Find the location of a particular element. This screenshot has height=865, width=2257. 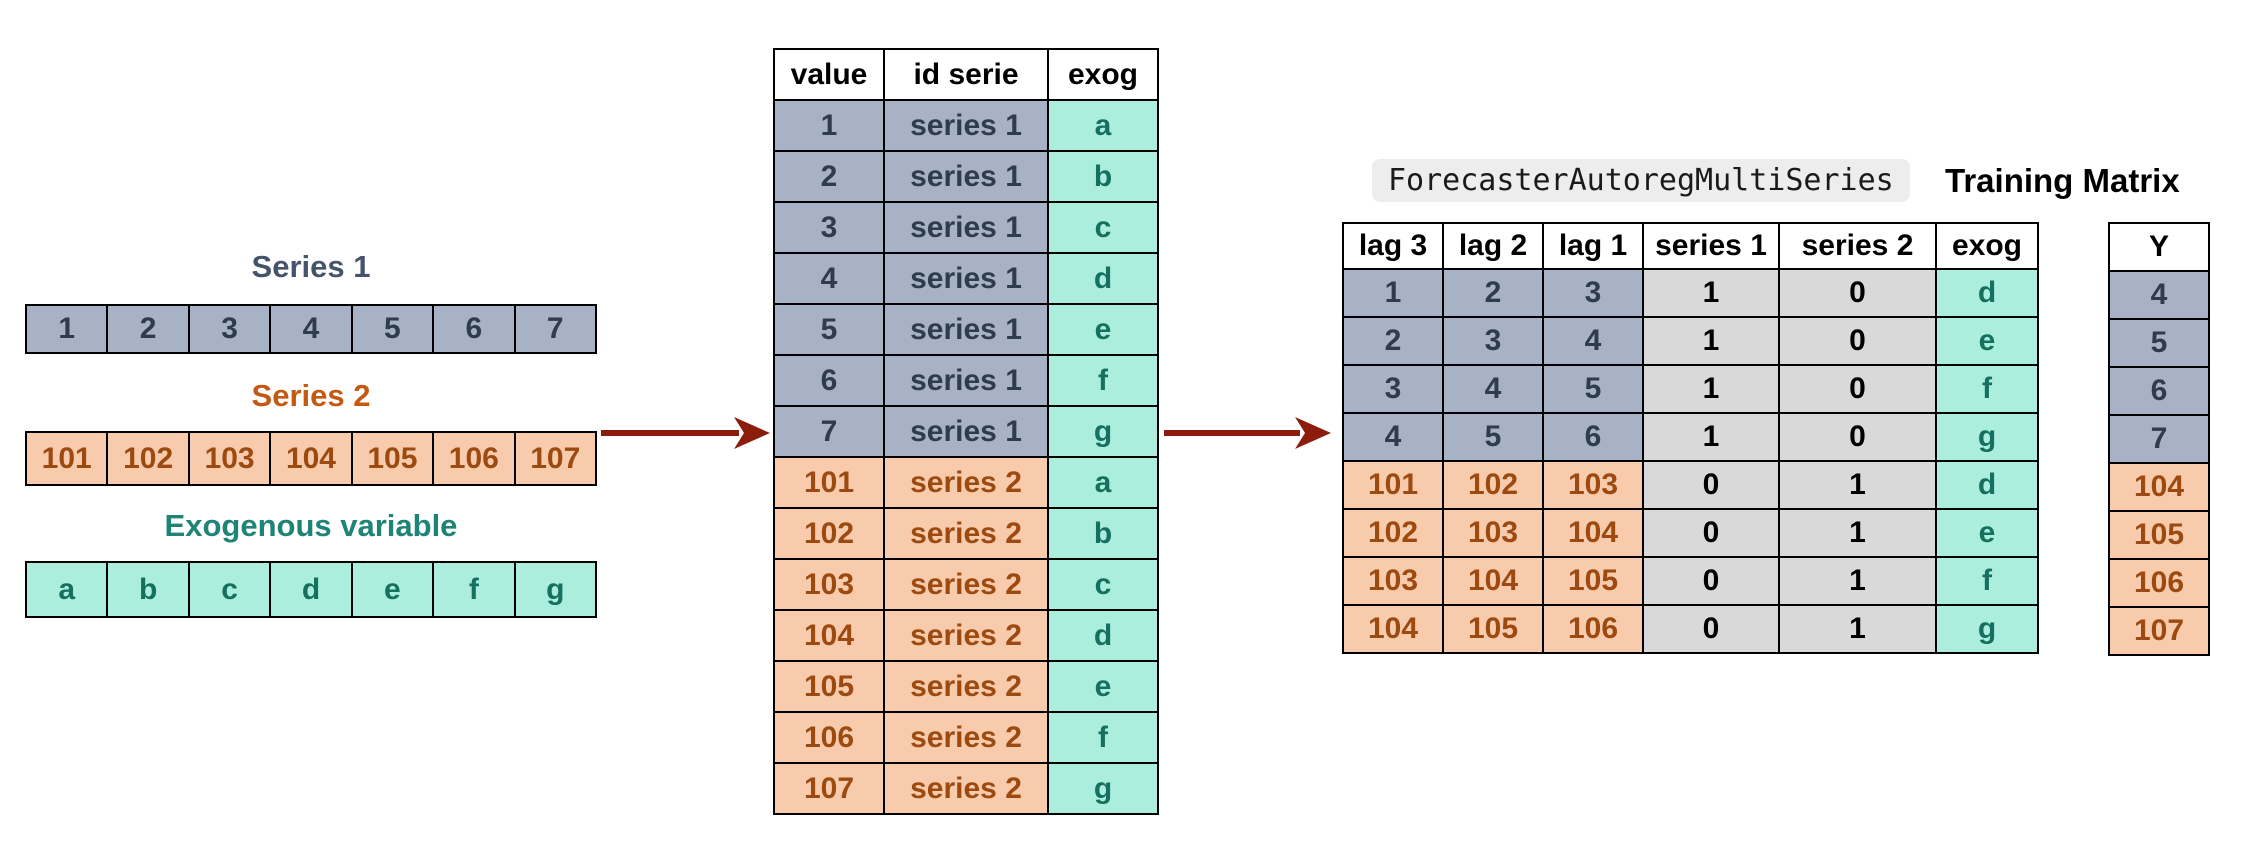

stacked-cell: f is located at coordinates (1103, 380).